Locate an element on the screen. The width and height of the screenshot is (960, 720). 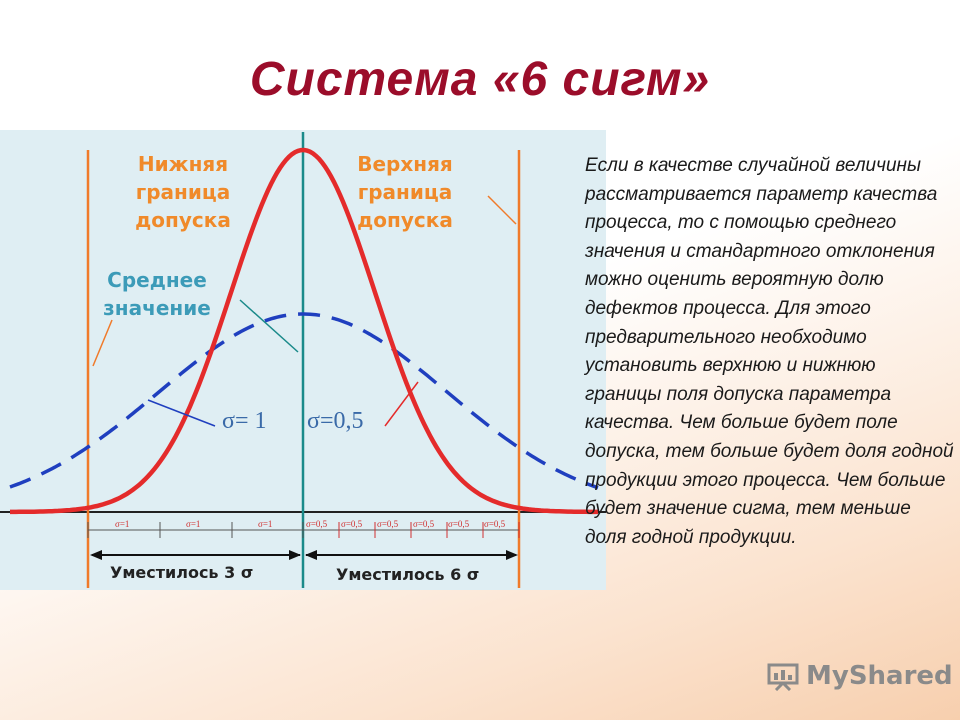
fit6-label: Уместилось 6 σ is located at coordinates (408, 574).